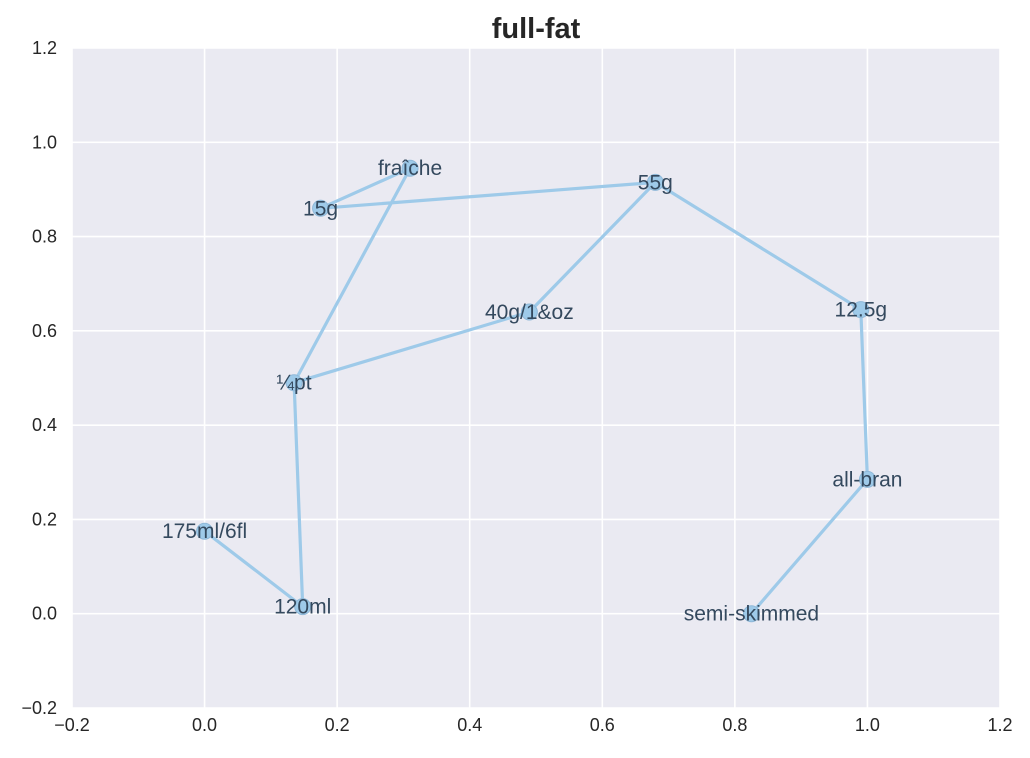 This screenshot has height=758, width=1030. I want to click on point-label: ¼pt, so click(294, 383).